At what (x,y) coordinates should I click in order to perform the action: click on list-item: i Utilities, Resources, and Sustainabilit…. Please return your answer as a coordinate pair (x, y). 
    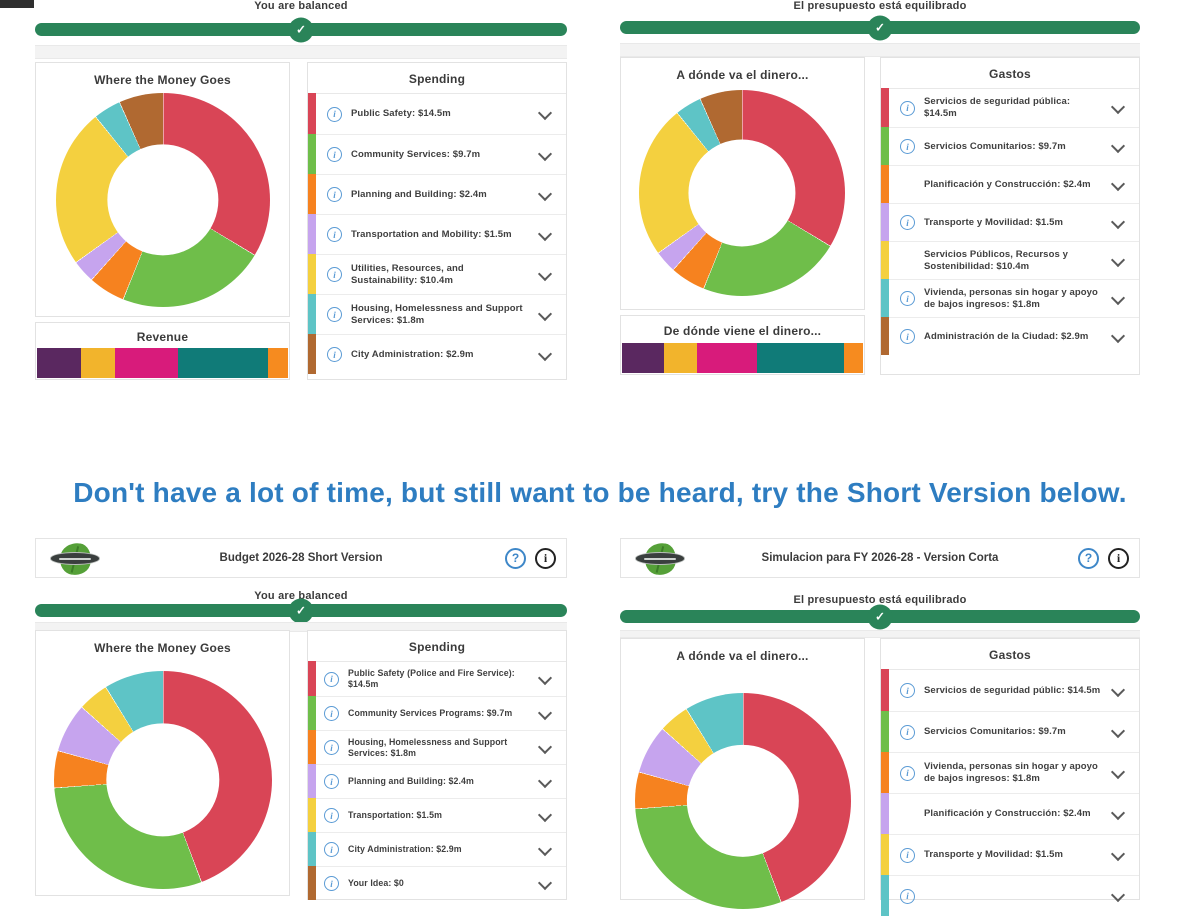
    Looking at the image, I should click on (437, 274).